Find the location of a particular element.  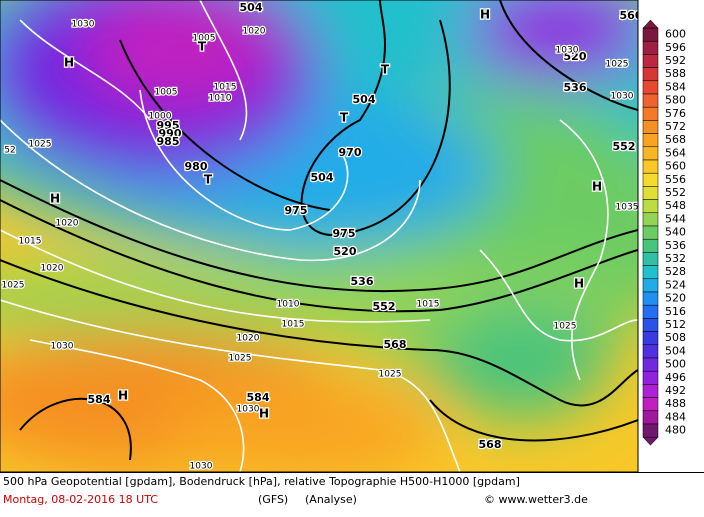

legend-label: 536 is located at coordinates (675, 245).